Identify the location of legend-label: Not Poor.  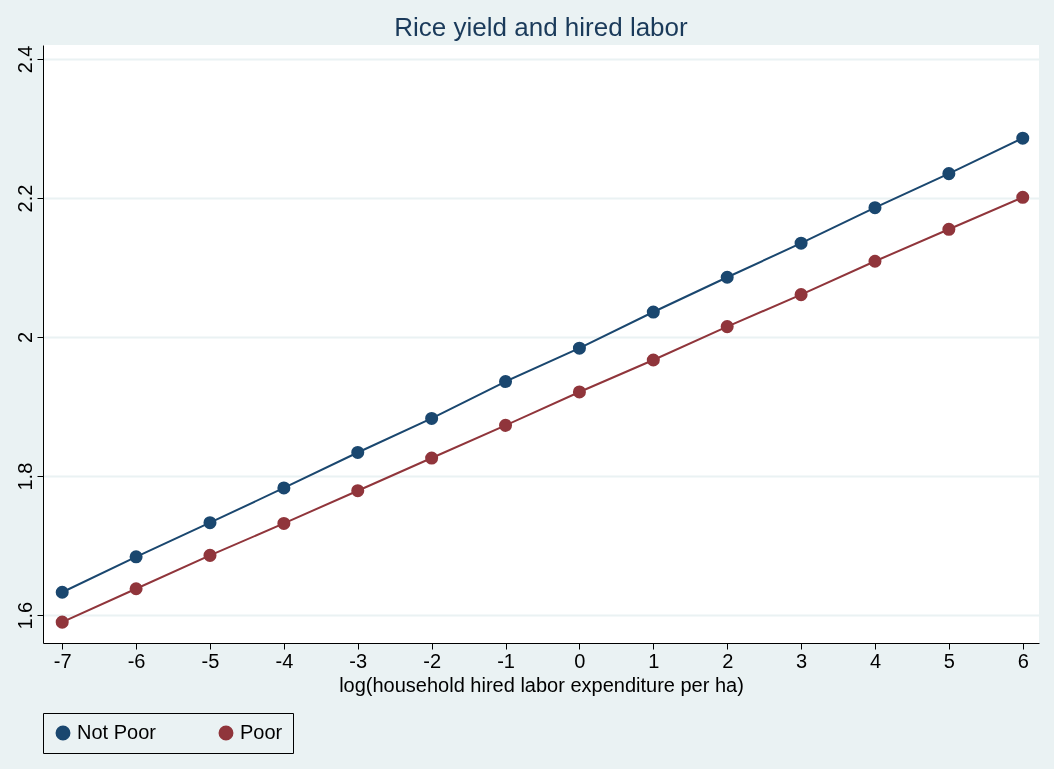
(117, 732).